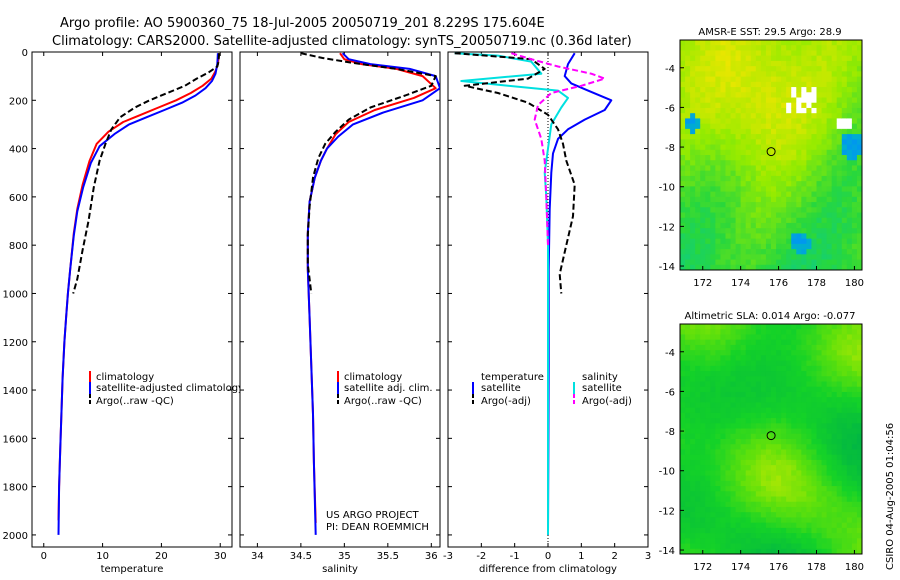  I want to click on x-tick-label: 34, so click(257, 556).